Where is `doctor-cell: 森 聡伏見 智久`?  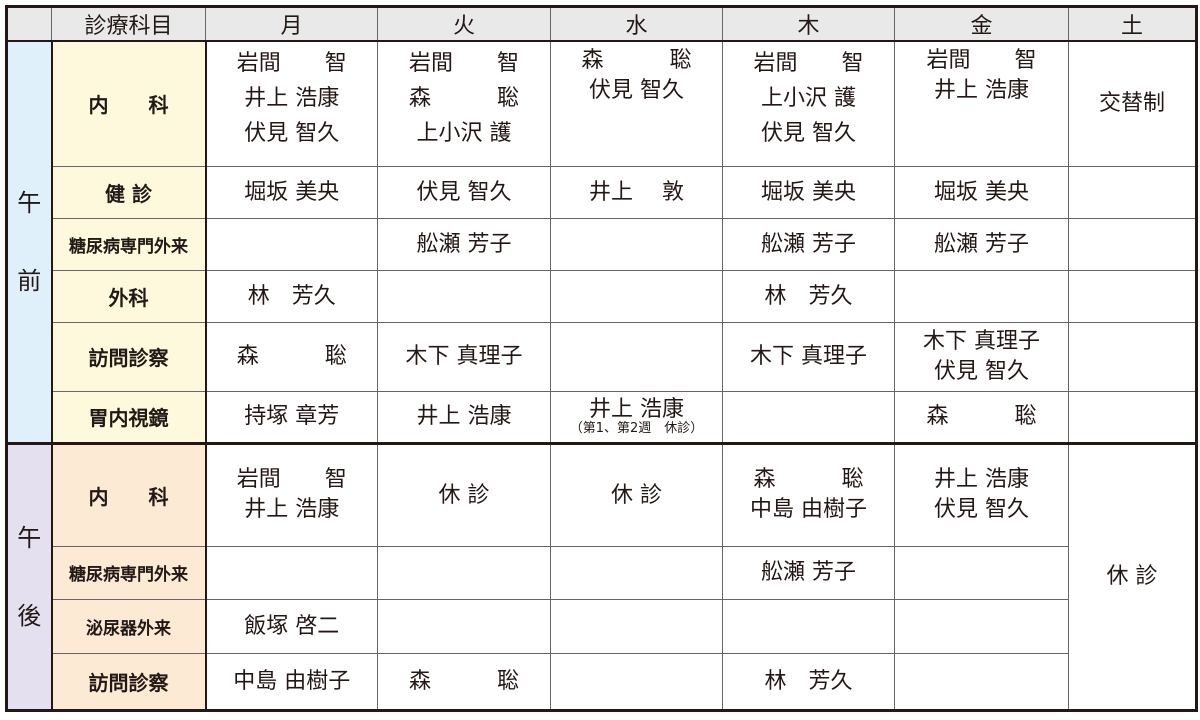
doctor-cell: 森 聡伏見 智久 is located at coordinates (636, 103).